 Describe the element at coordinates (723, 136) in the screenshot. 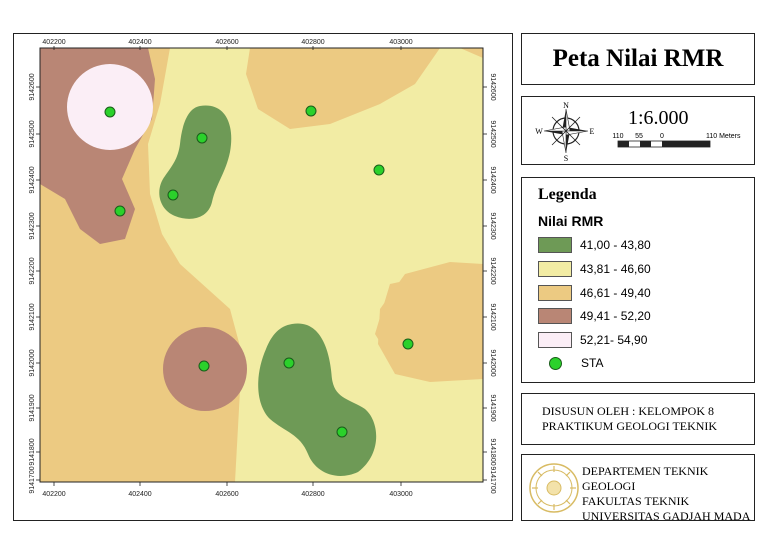

I see `scale-label-4: 110 Meters` at that location.